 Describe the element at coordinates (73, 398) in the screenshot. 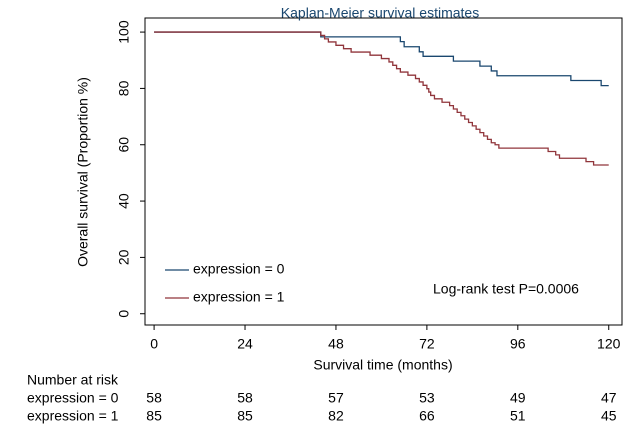

I see `risk-row-label: expression = 0` at that location.